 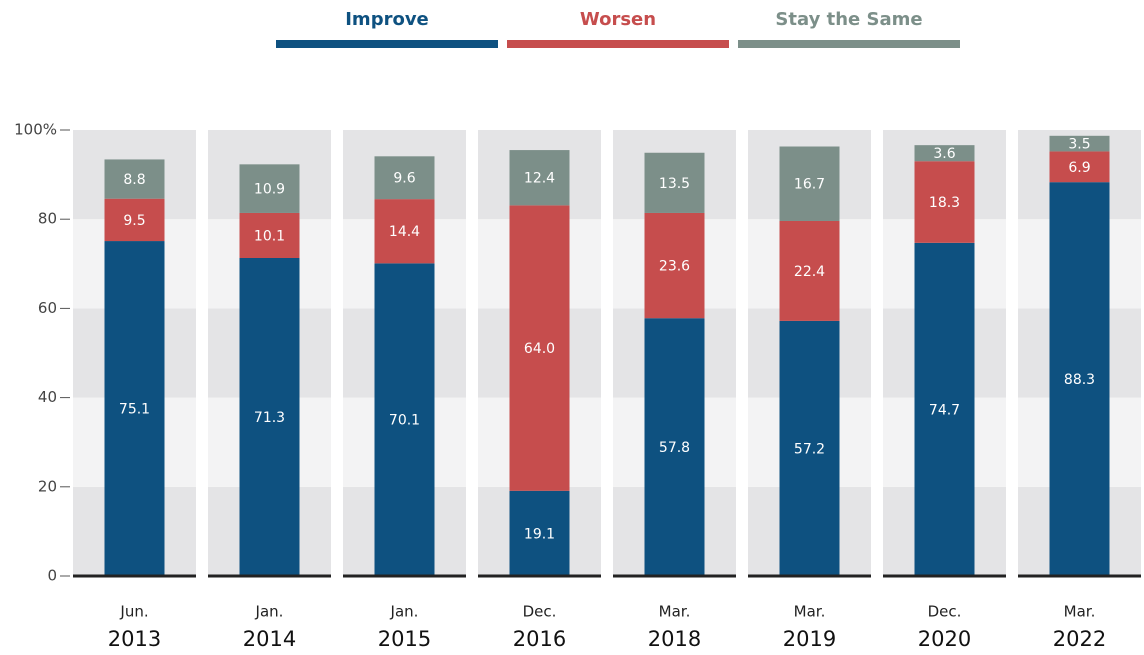 I want to click on value-label: 16.7, so click(x=809, y=185).